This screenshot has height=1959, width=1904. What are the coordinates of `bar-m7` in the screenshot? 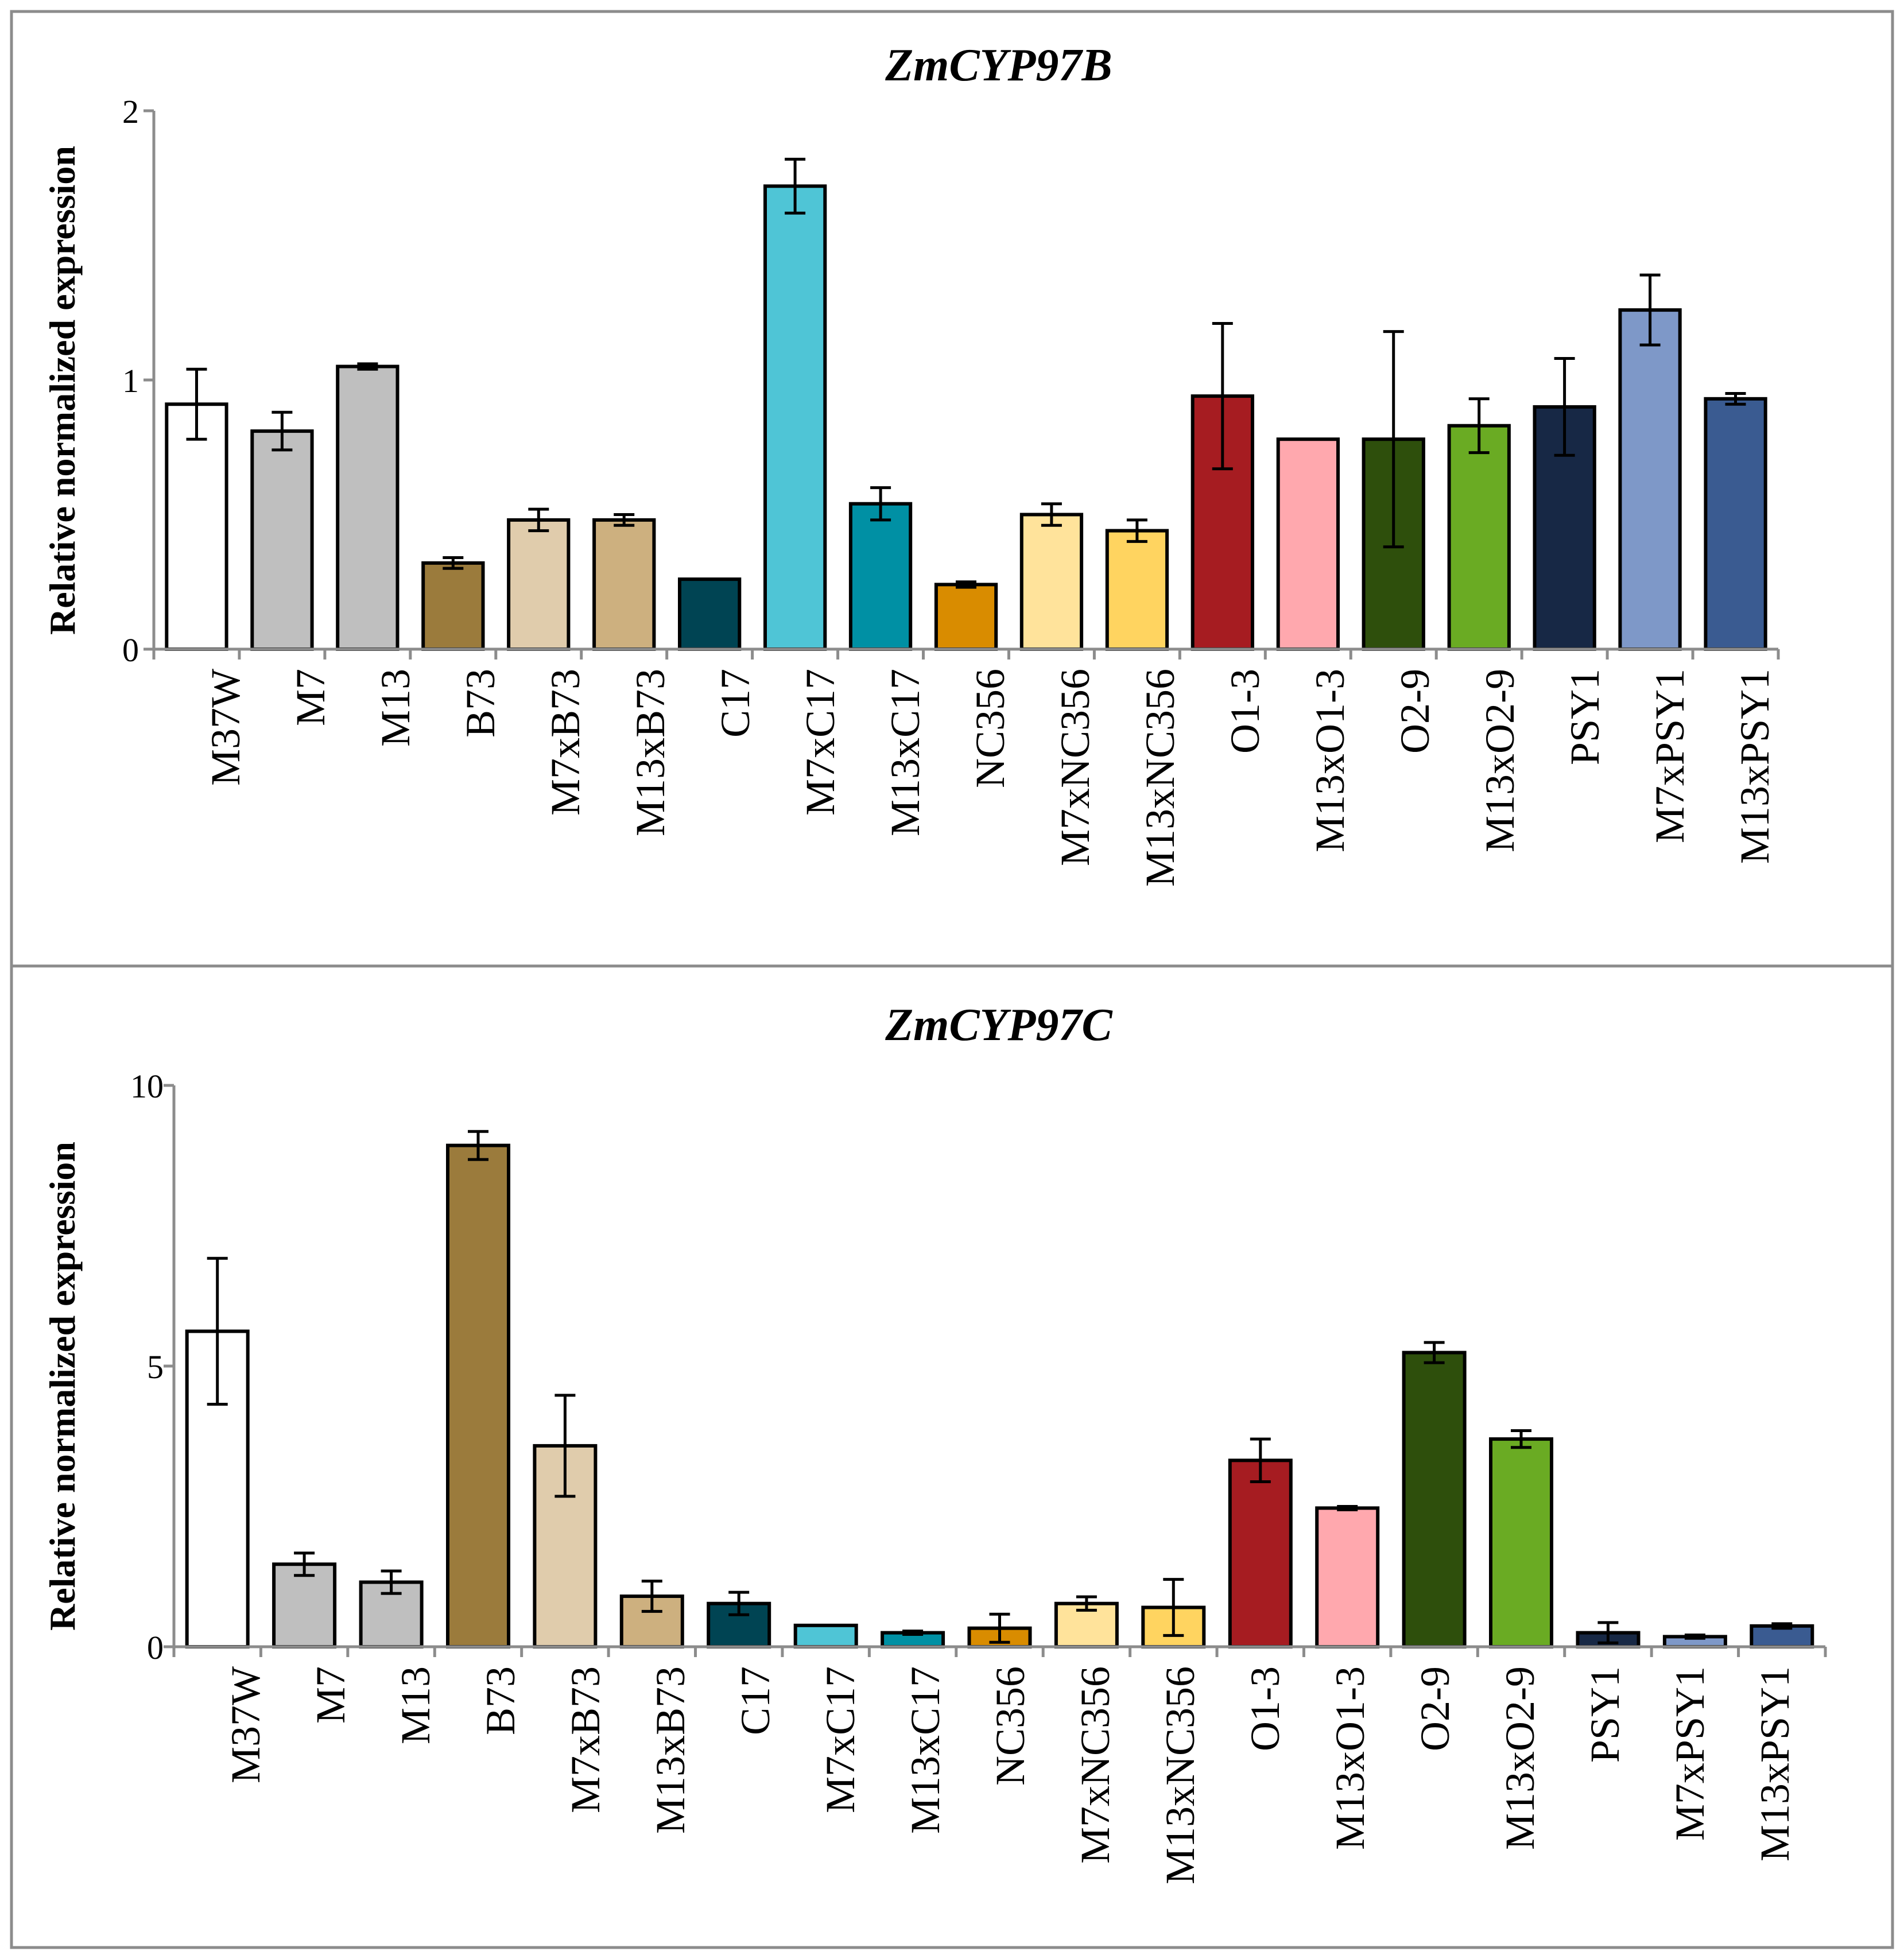 It's located at (282, 540).